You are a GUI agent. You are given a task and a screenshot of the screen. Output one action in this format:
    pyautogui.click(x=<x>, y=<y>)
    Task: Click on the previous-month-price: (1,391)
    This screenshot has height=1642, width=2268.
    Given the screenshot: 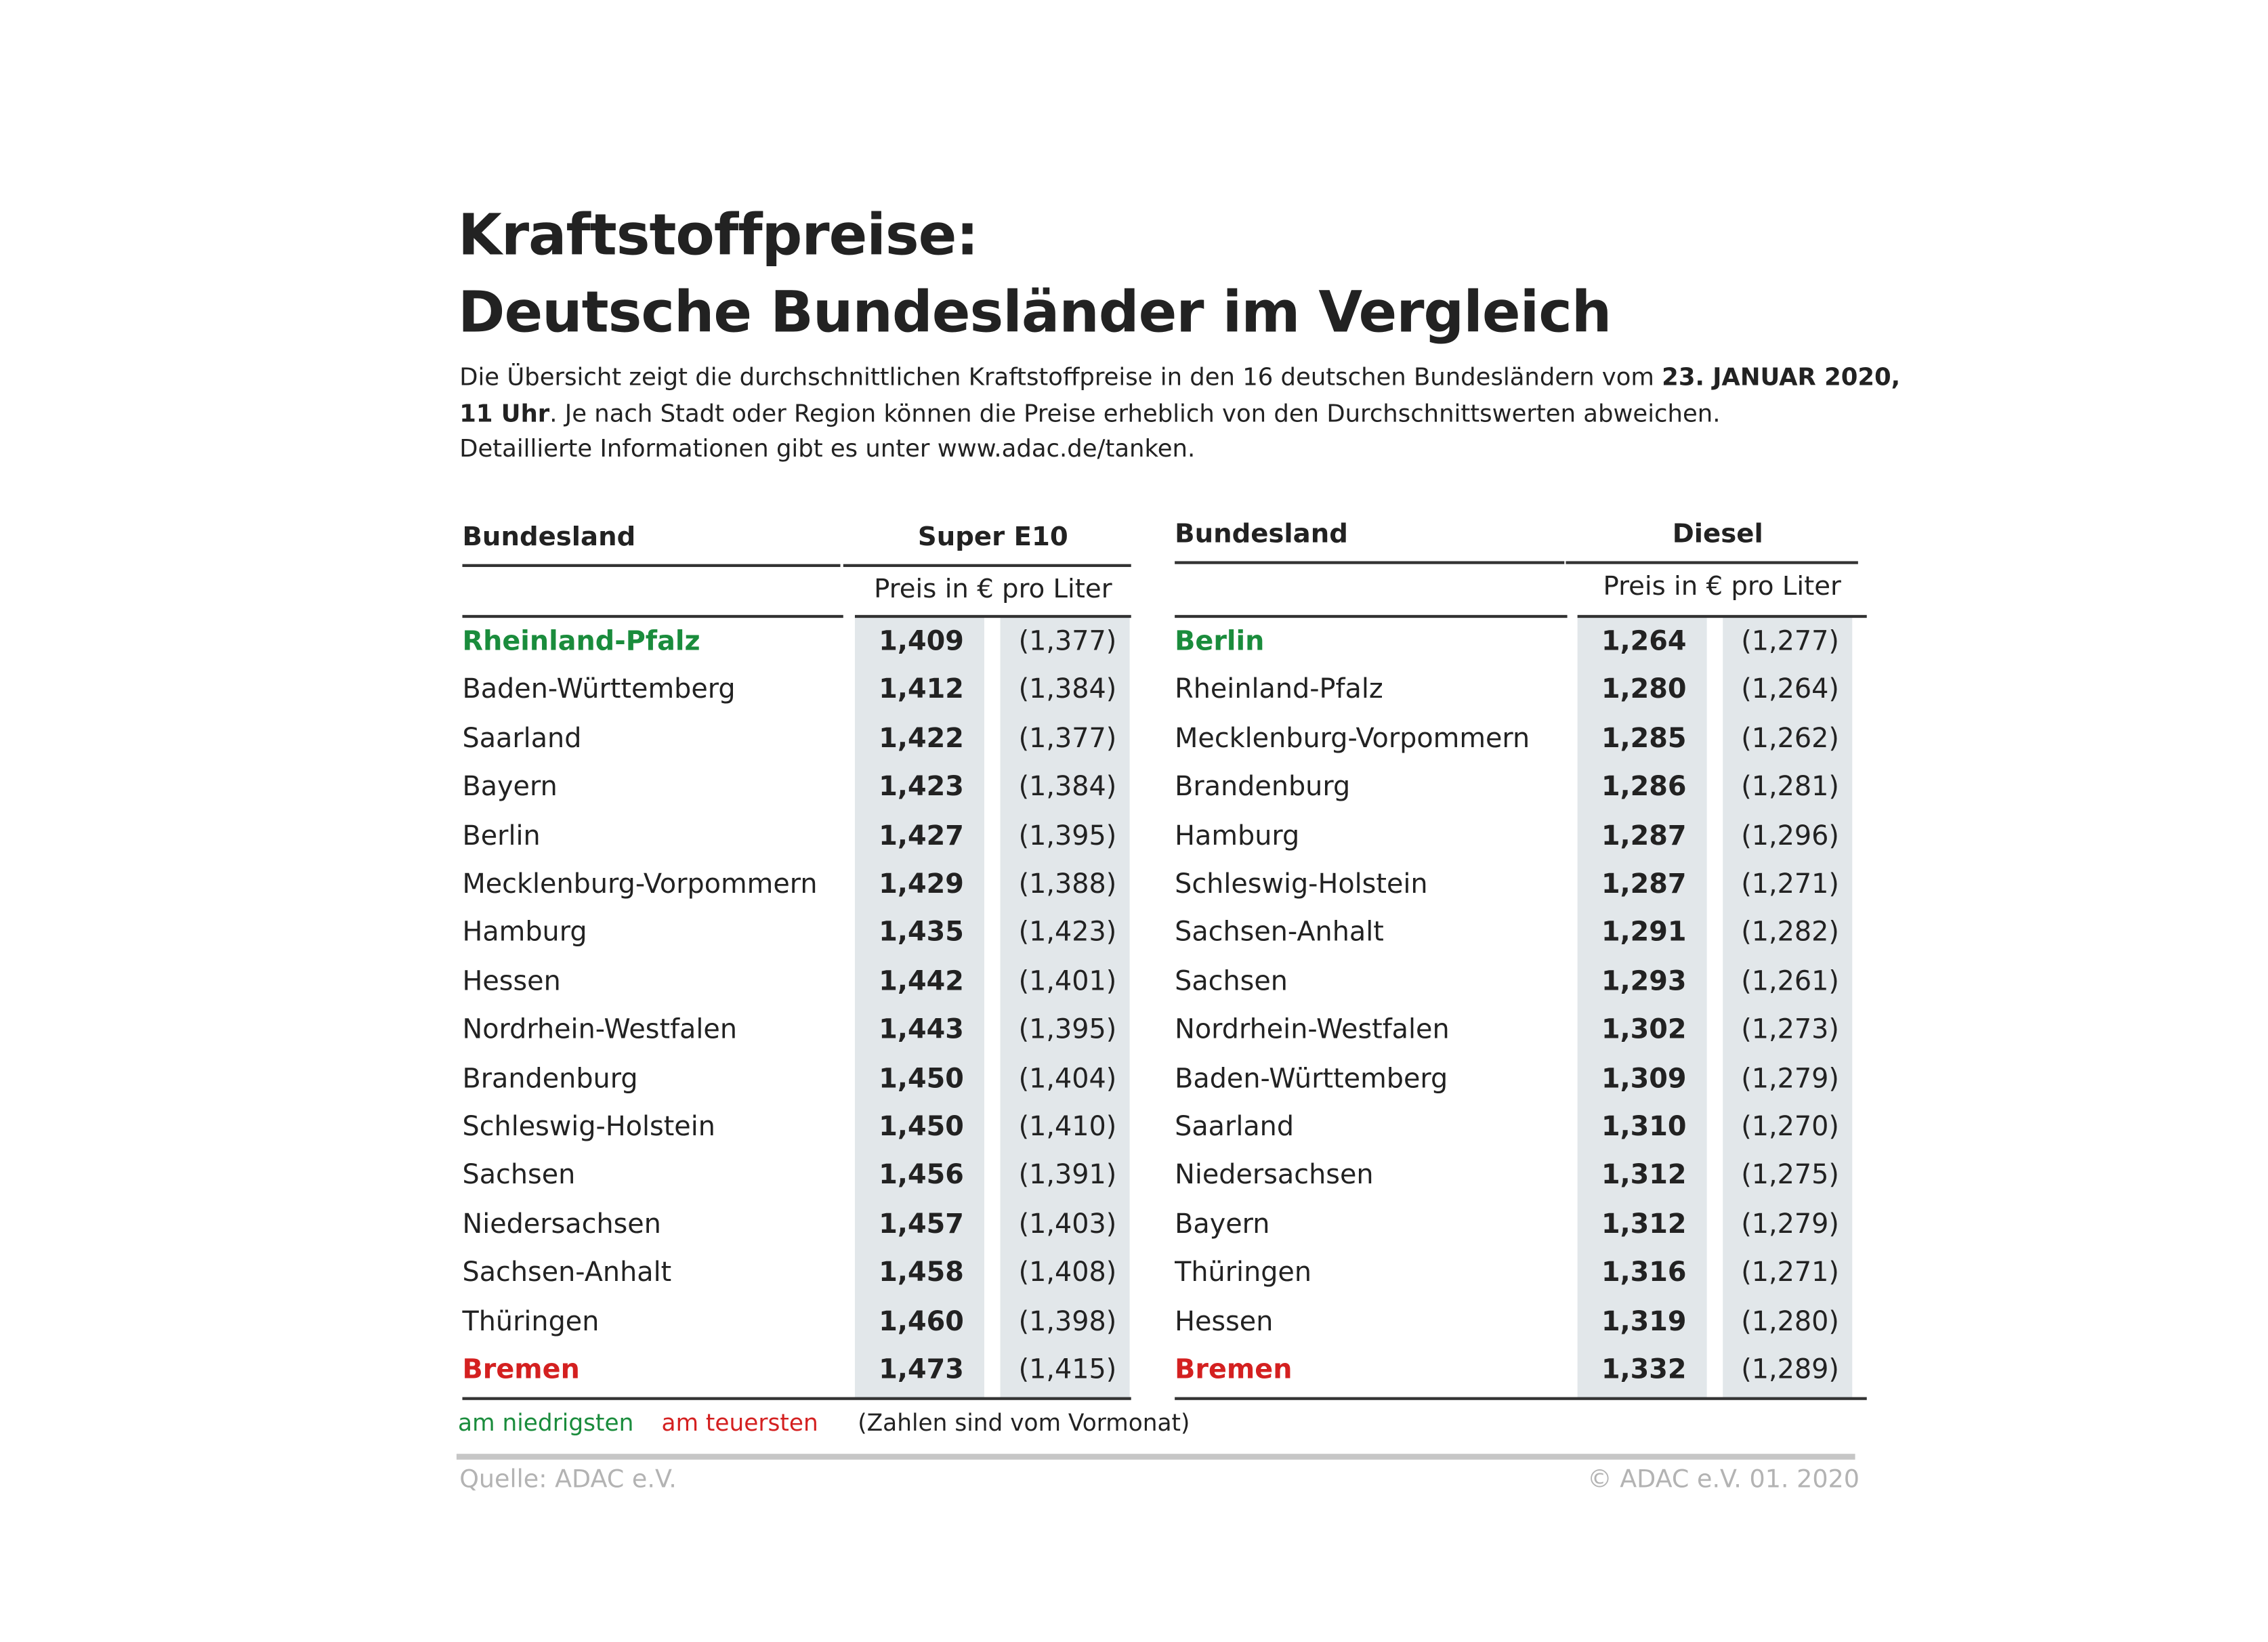 What is the action you would take?
    pyautogui.click(x=1067, y=1176)
    